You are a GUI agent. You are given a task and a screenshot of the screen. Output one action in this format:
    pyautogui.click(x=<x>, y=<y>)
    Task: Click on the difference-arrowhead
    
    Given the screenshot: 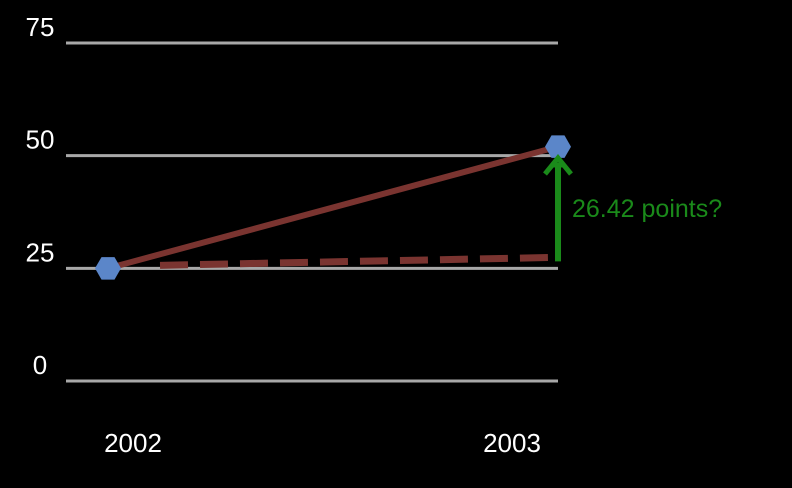 What is the action you would take?
    pyautogui.click(x=558, y=165)
    